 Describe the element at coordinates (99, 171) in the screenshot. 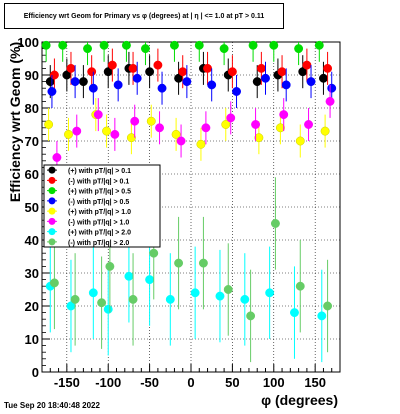

I see `legend-label: (+) with pT/|q| > 0.1` at that location.